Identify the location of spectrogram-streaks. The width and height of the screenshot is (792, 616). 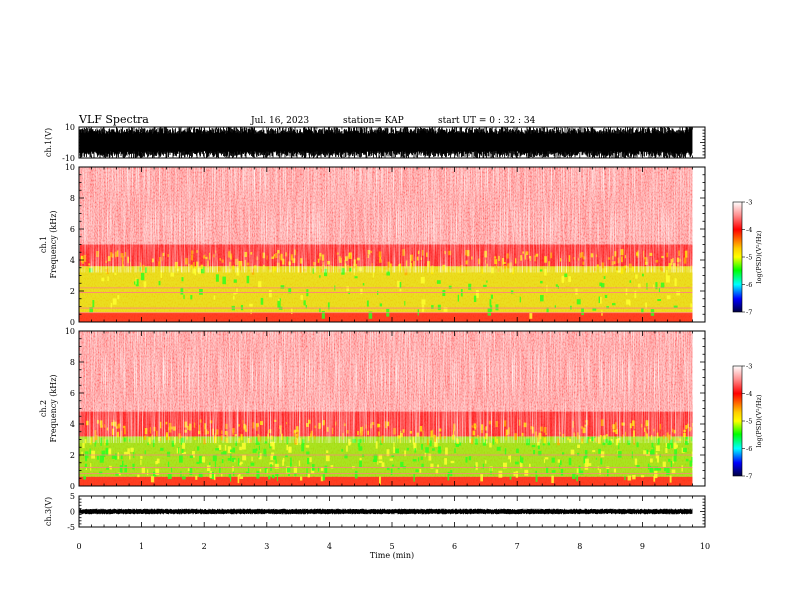
(386, 220).